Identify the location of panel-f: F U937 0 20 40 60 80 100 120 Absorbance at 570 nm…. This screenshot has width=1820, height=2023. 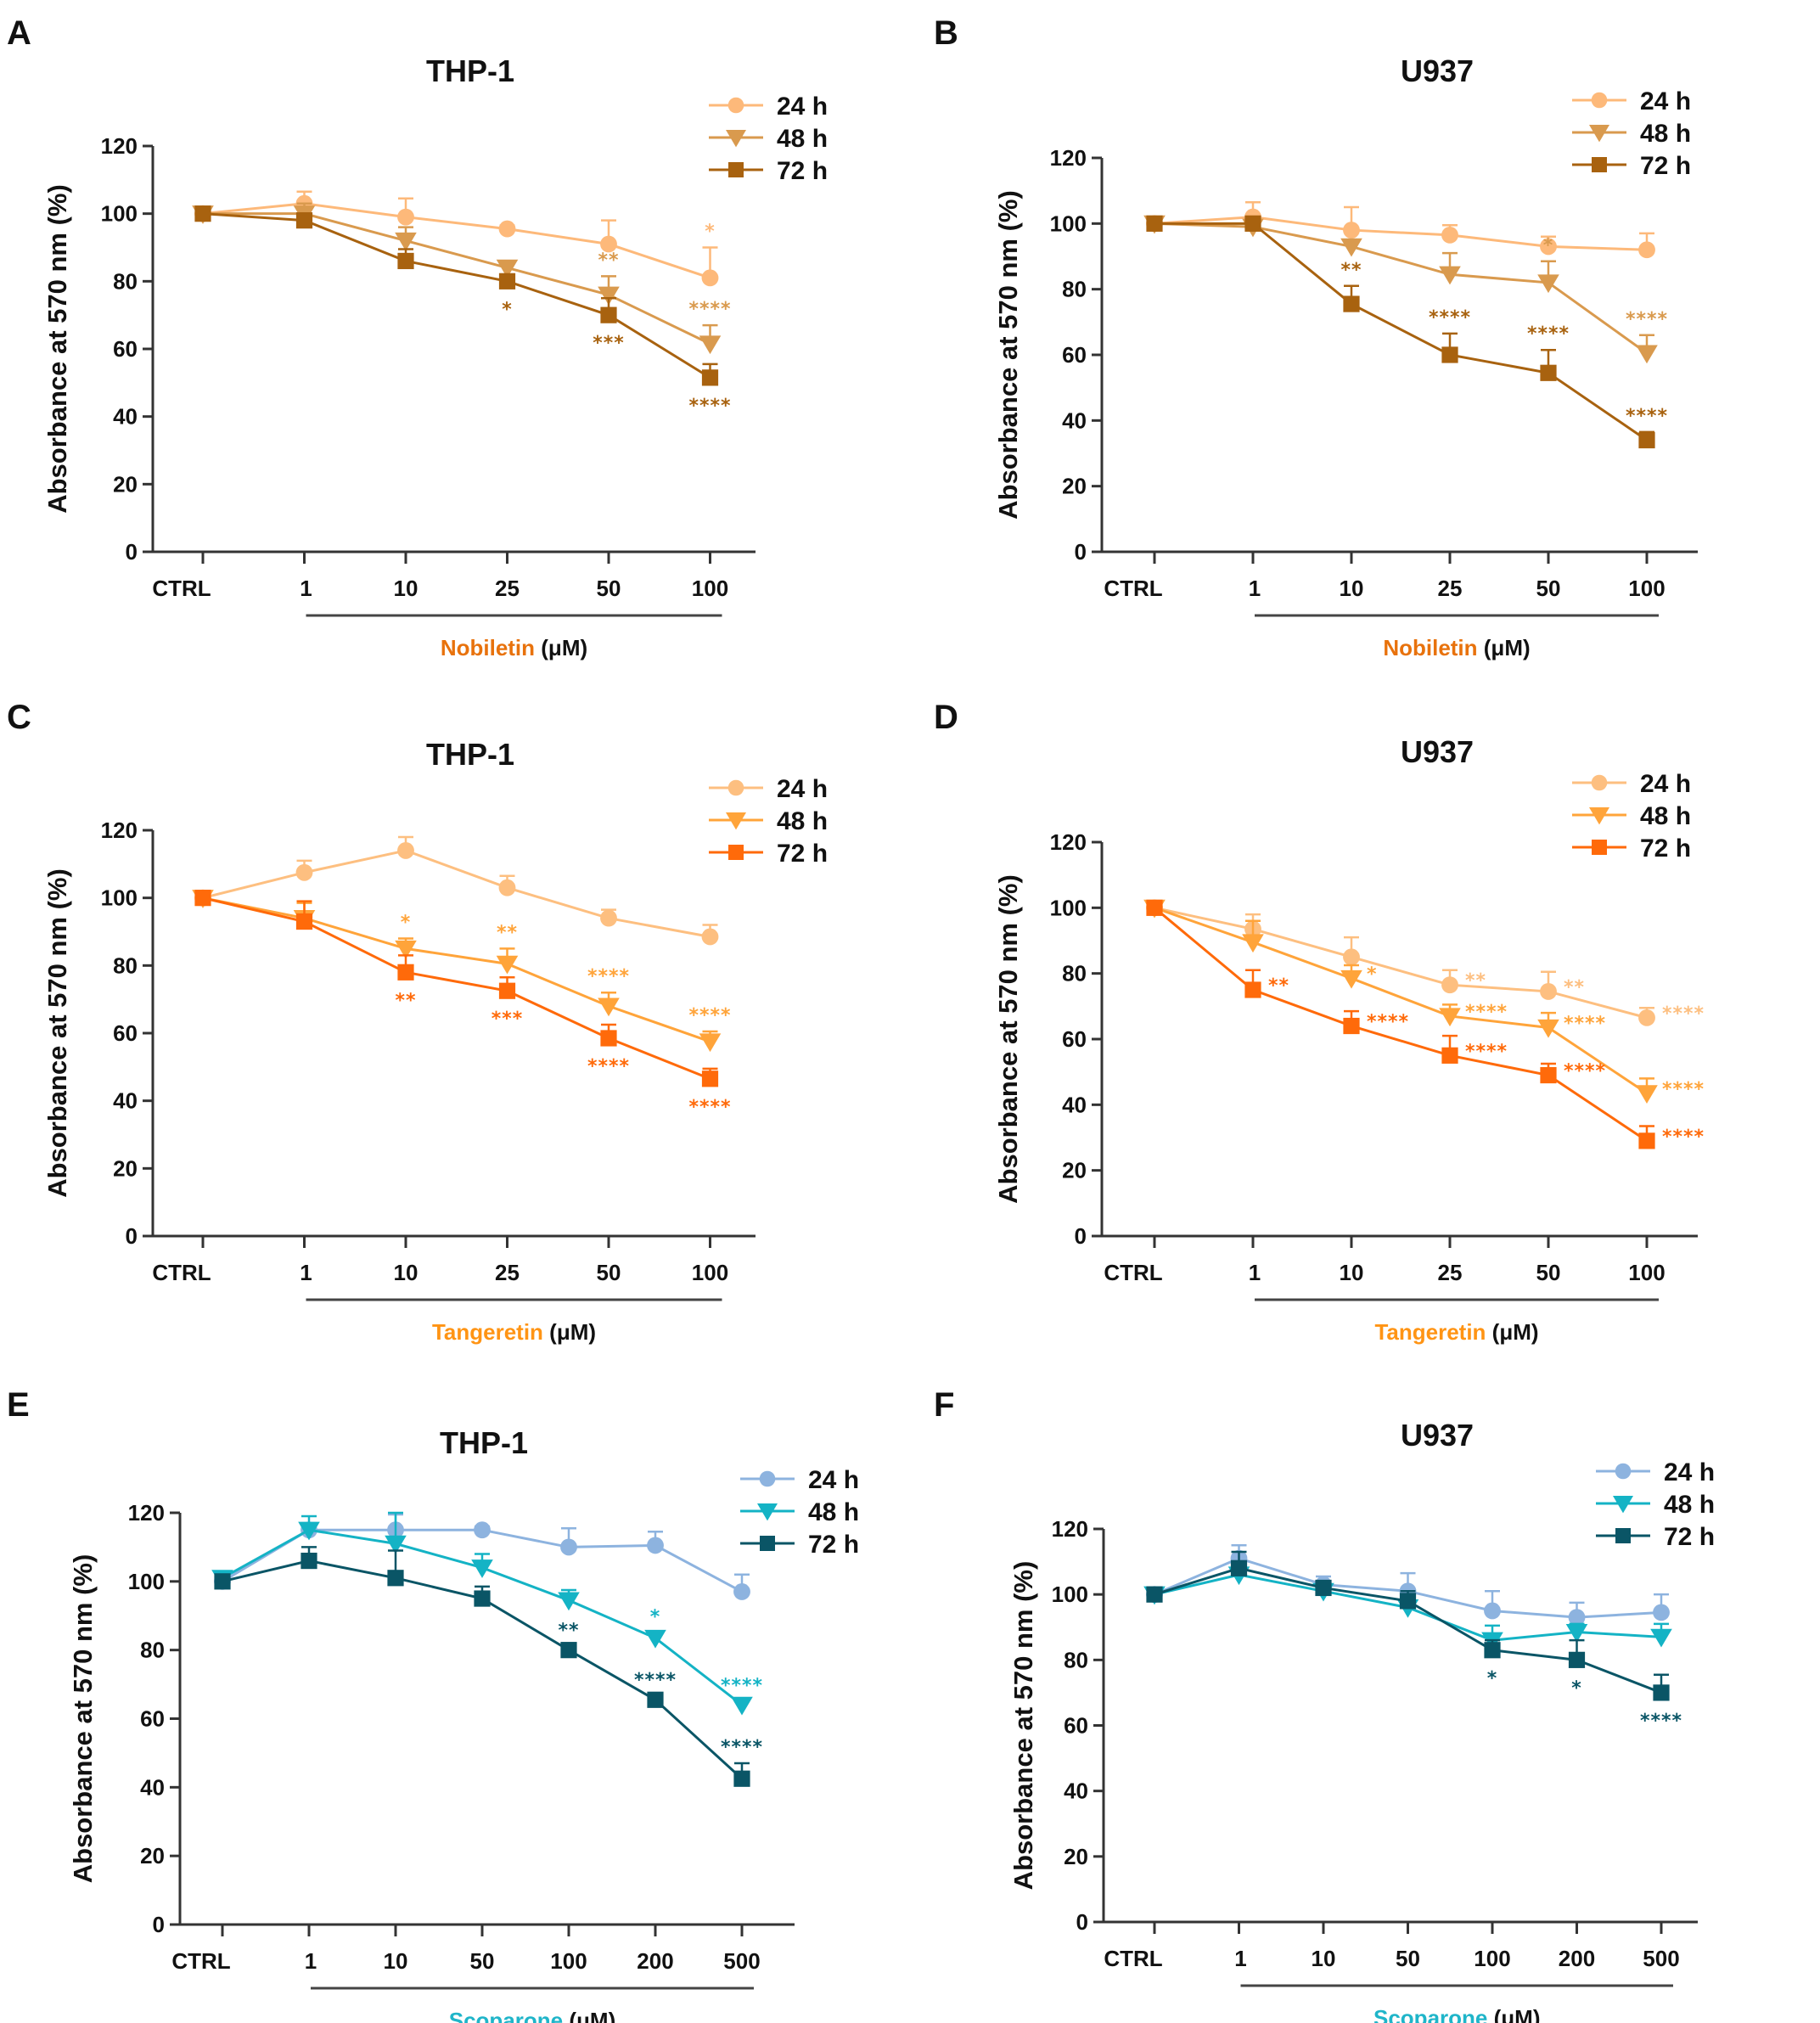
(1324, 1704).